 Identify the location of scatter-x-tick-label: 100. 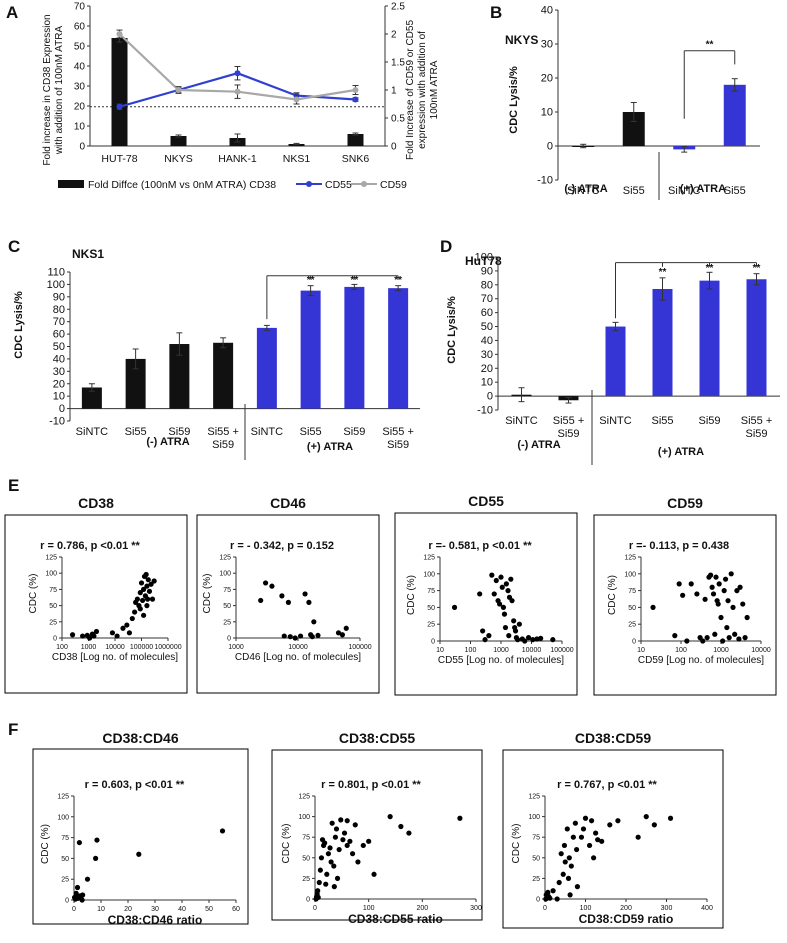
(681, 650).